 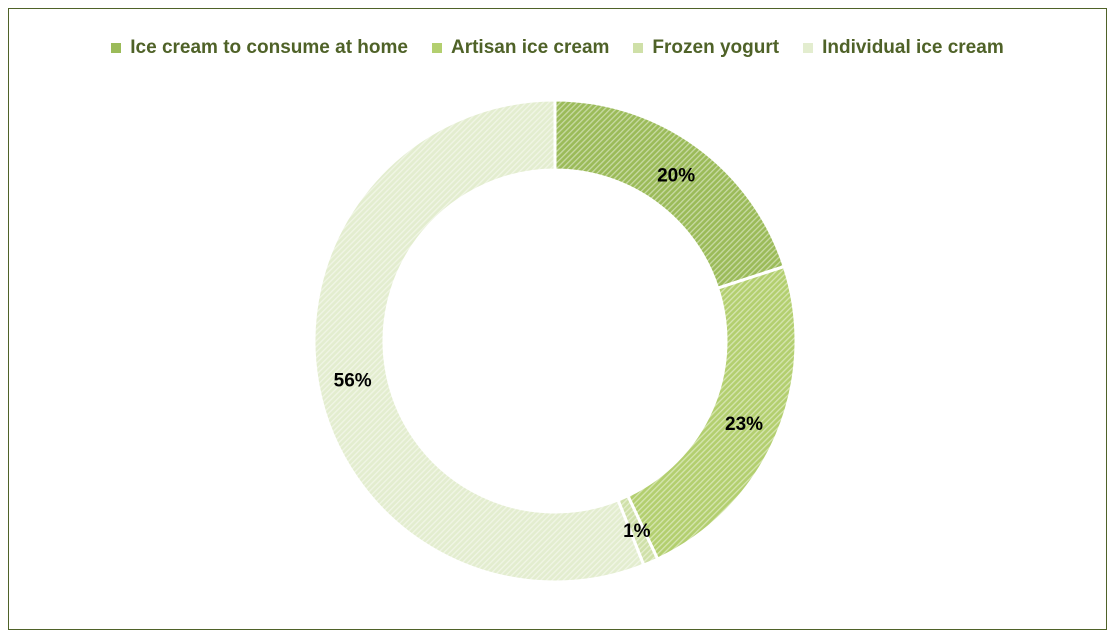 I want to click on legend-item-individual-ice-cream: Individual ice cream, so click(x=903, y=48).